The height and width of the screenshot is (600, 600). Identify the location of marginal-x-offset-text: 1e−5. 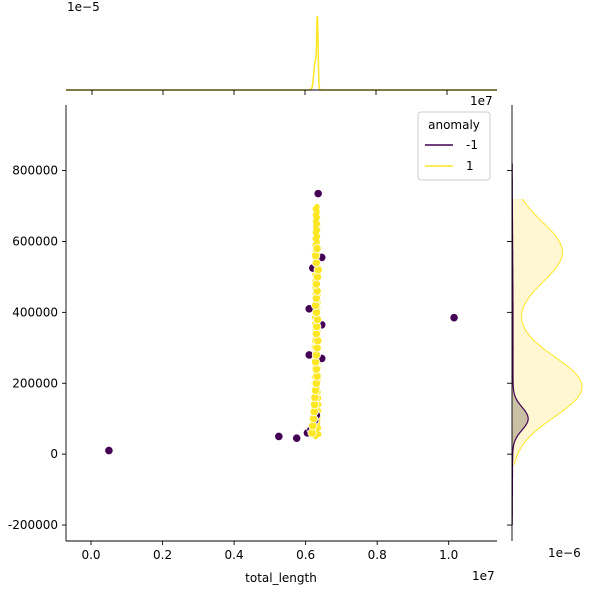
(83, 7).